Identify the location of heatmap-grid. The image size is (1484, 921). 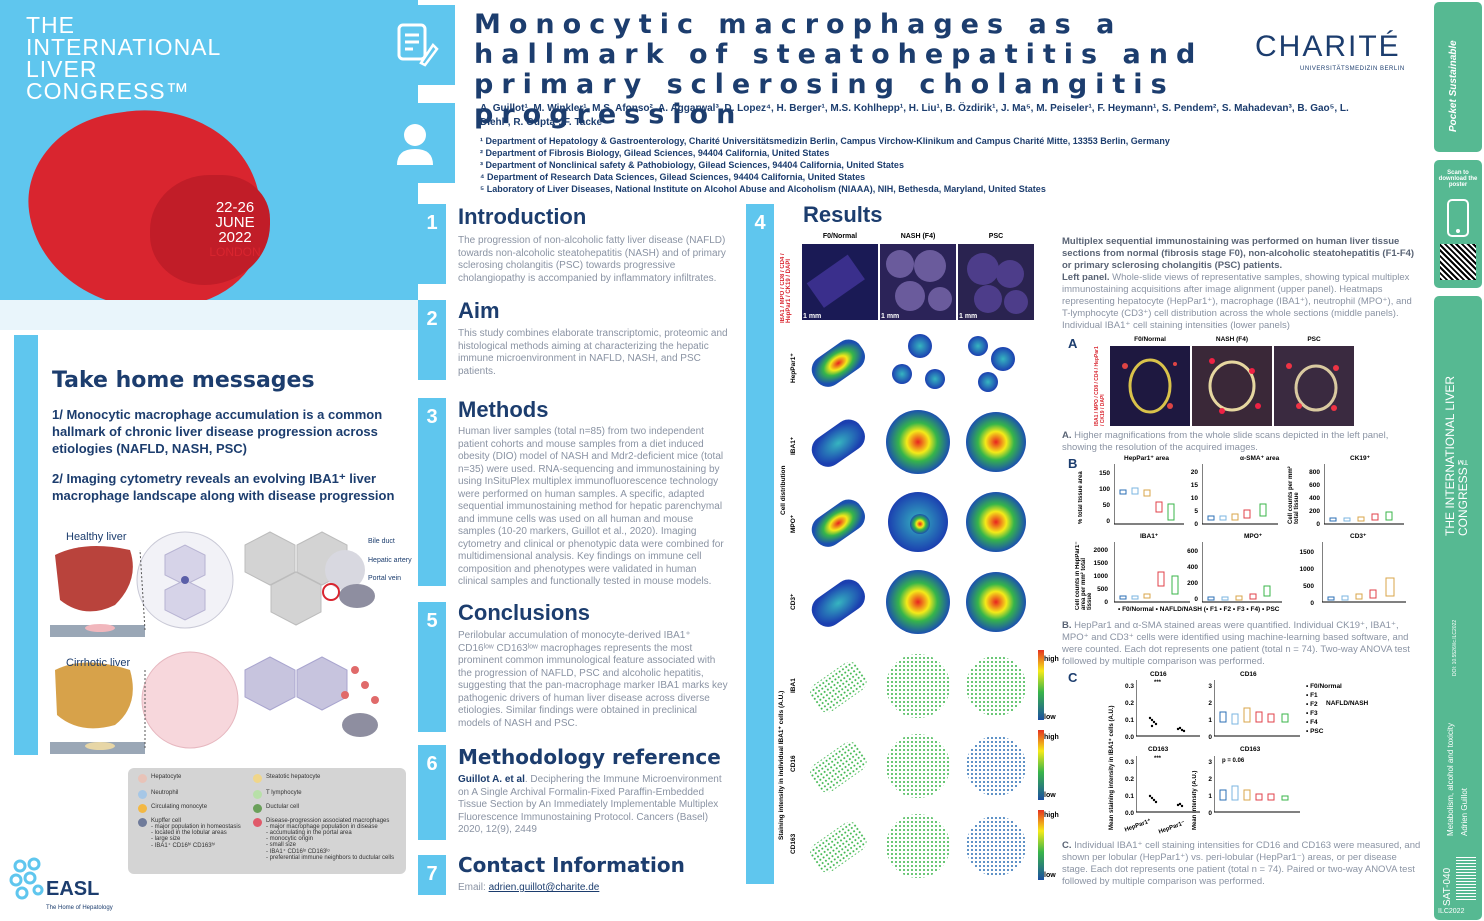
(918, 484).